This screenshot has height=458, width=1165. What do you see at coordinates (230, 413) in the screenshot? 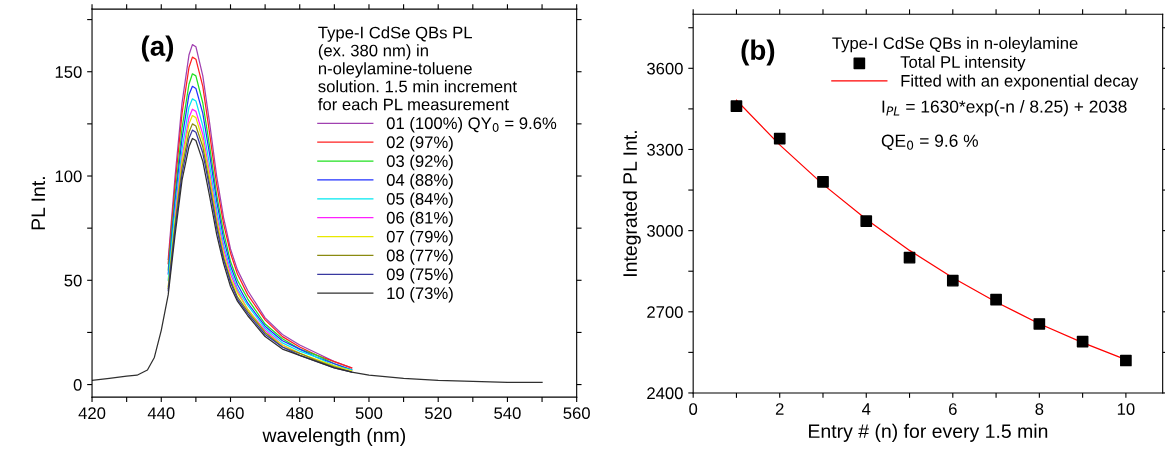
I see `x-tick-label: 460` at bounding box center [230, 413].